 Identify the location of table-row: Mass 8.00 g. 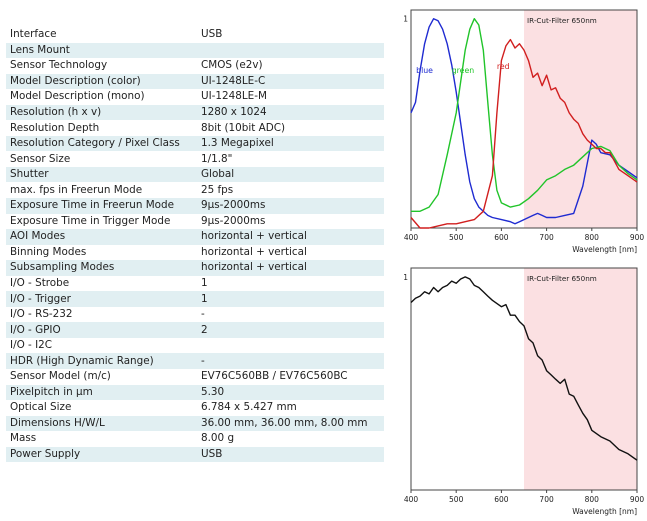
(195, 439).